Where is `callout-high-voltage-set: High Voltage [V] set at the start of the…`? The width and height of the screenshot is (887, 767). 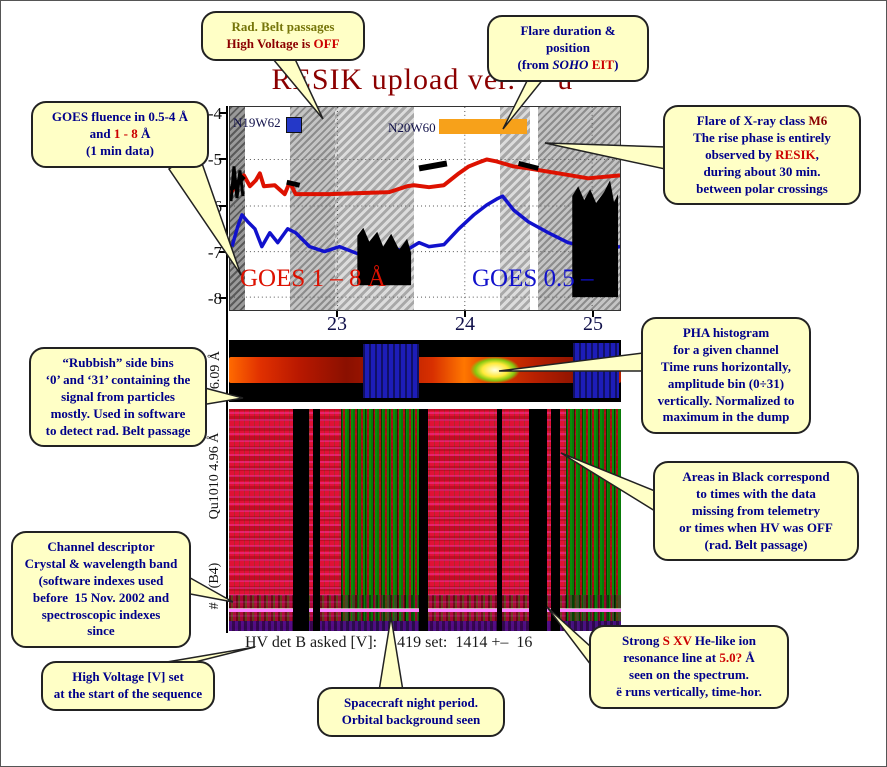 callout-high-voltage-set: High Voltage [V] set at the start of the… is located at coordinates (128, 686).